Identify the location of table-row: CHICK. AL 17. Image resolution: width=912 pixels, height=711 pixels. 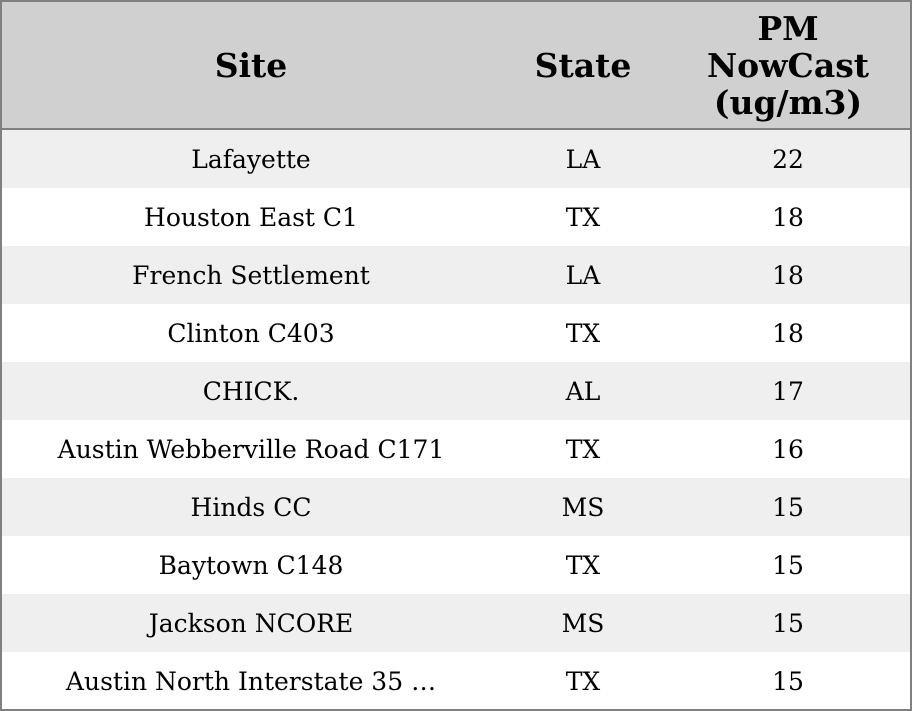
(456, 391).